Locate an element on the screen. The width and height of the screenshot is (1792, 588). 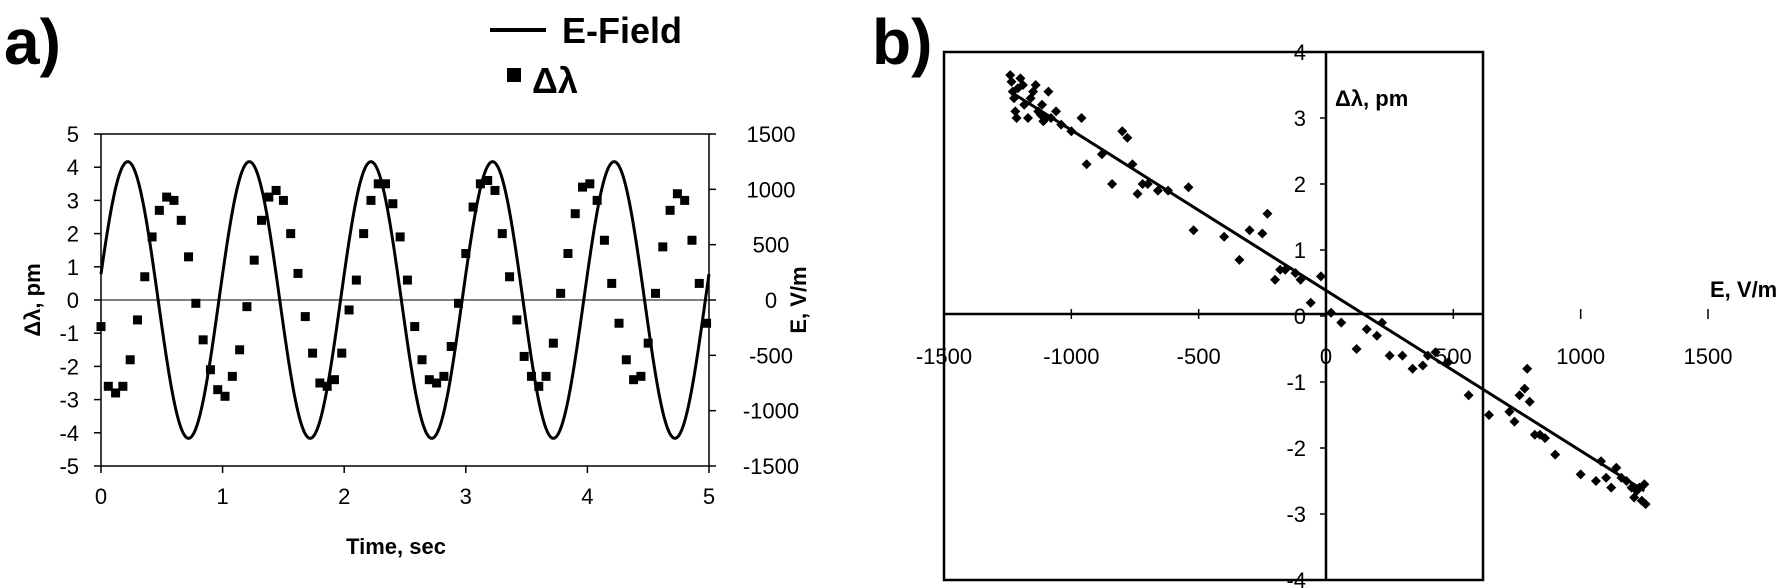
delta-lambda-markers is located at coordinates (404, 288).